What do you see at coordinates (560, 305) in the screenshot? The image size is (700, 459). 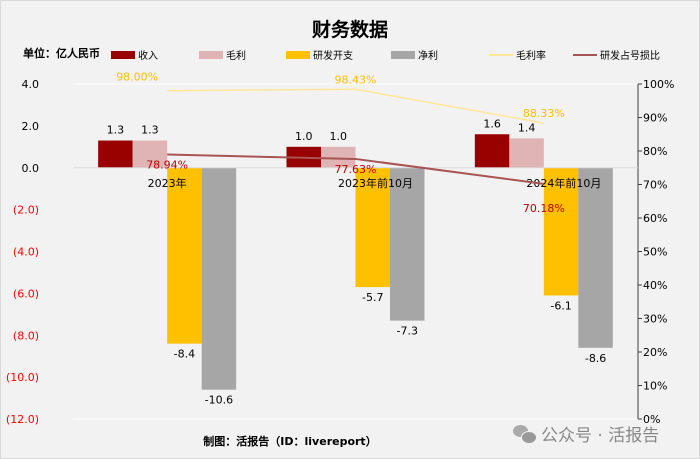 I see `bar-data-label: -6.1` at bounding box center [560, 305].